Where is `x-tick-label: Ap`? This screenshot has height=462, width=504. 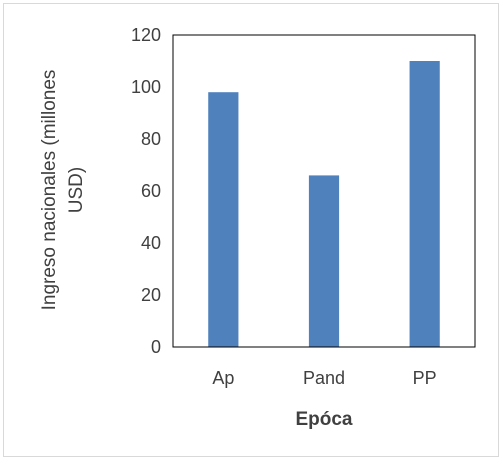 x-tick-label: Ap is located at coordinates (223, 378).